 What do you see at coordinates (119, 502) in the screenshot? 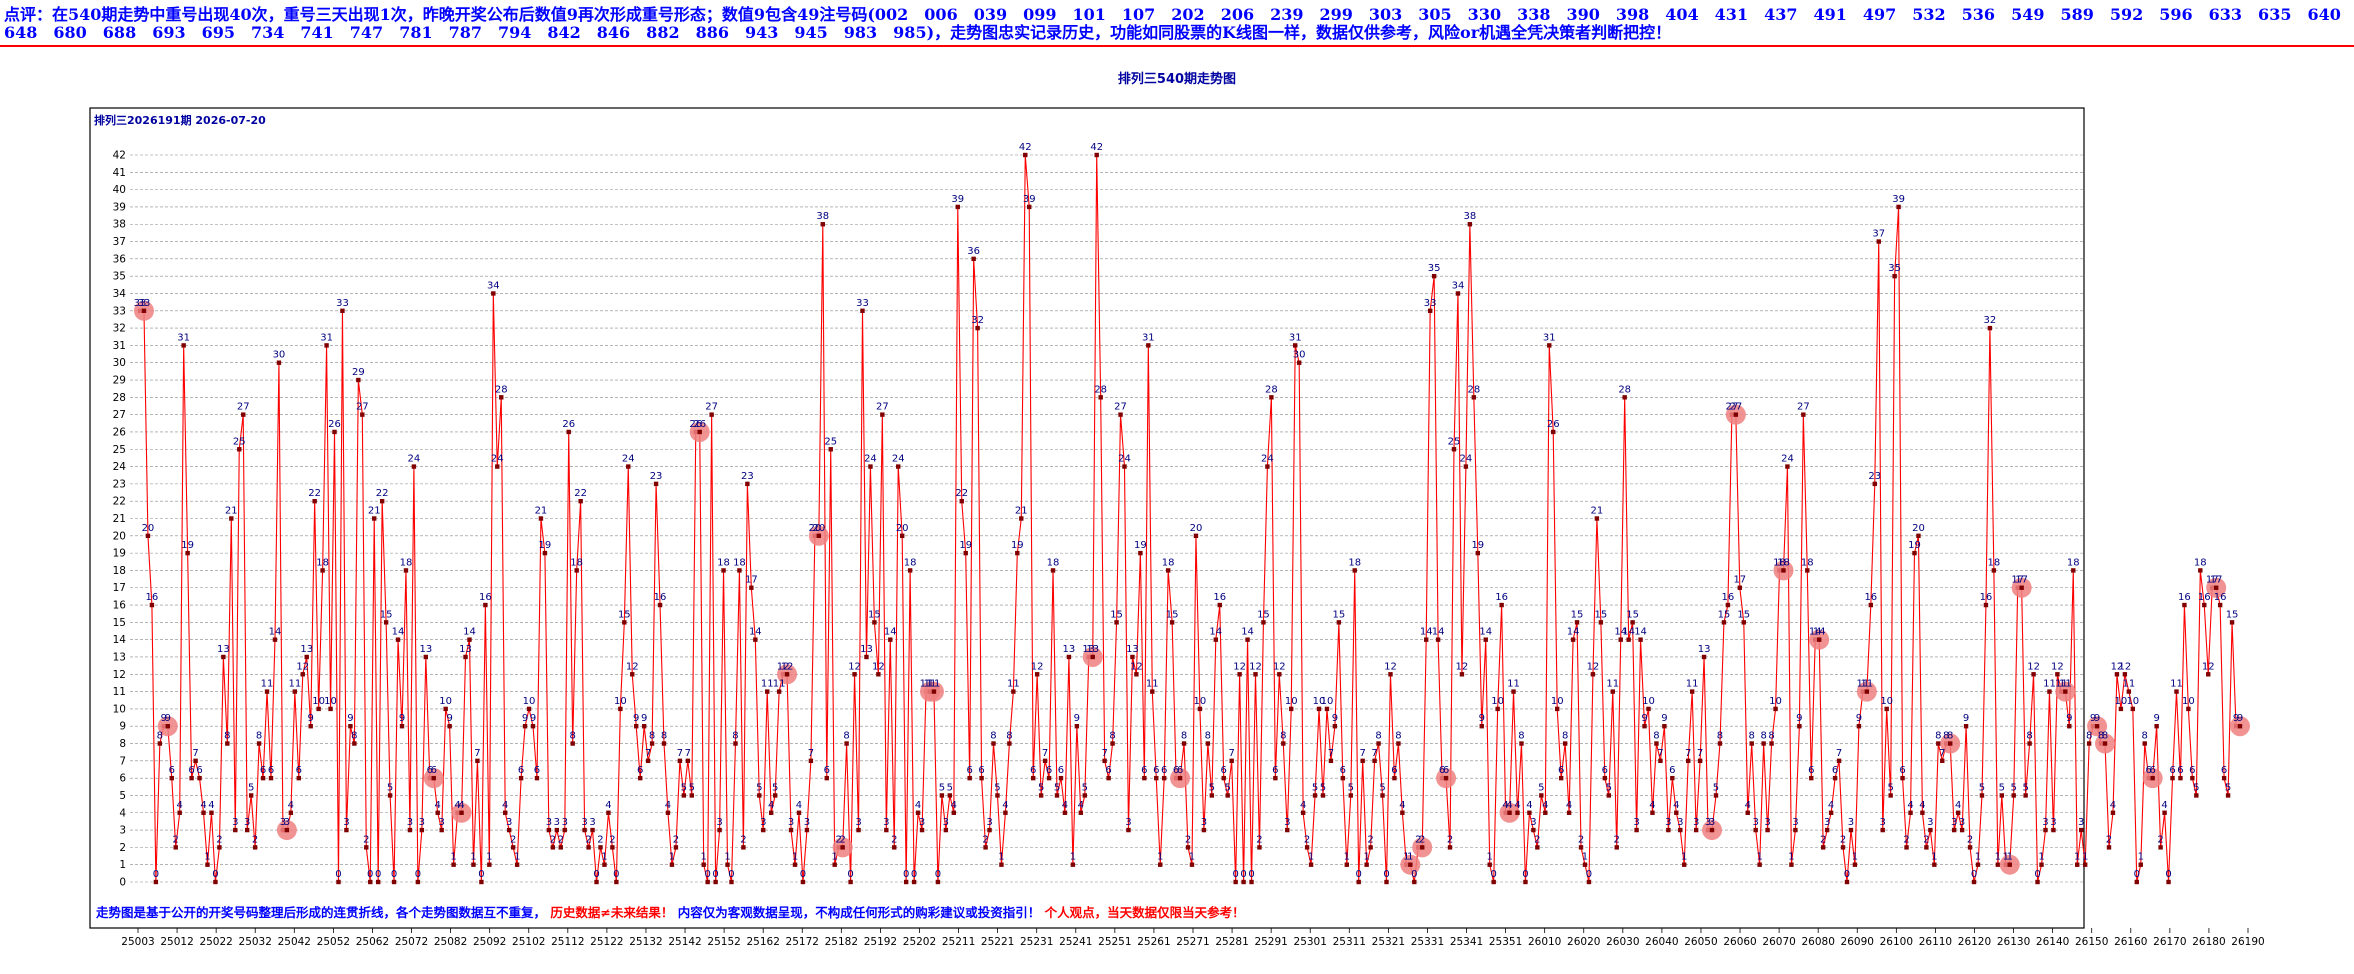
I see `y-tick-label: 22` at bounding box center [119, 502].